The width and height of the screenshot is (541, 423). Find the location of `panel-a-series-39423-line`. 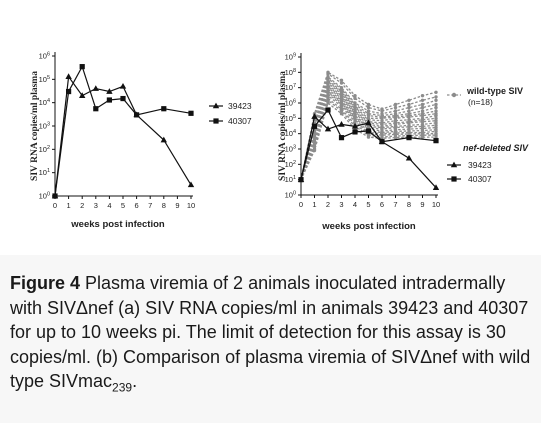

panel-a-series-39423-line is located at coordinates (123, 136).